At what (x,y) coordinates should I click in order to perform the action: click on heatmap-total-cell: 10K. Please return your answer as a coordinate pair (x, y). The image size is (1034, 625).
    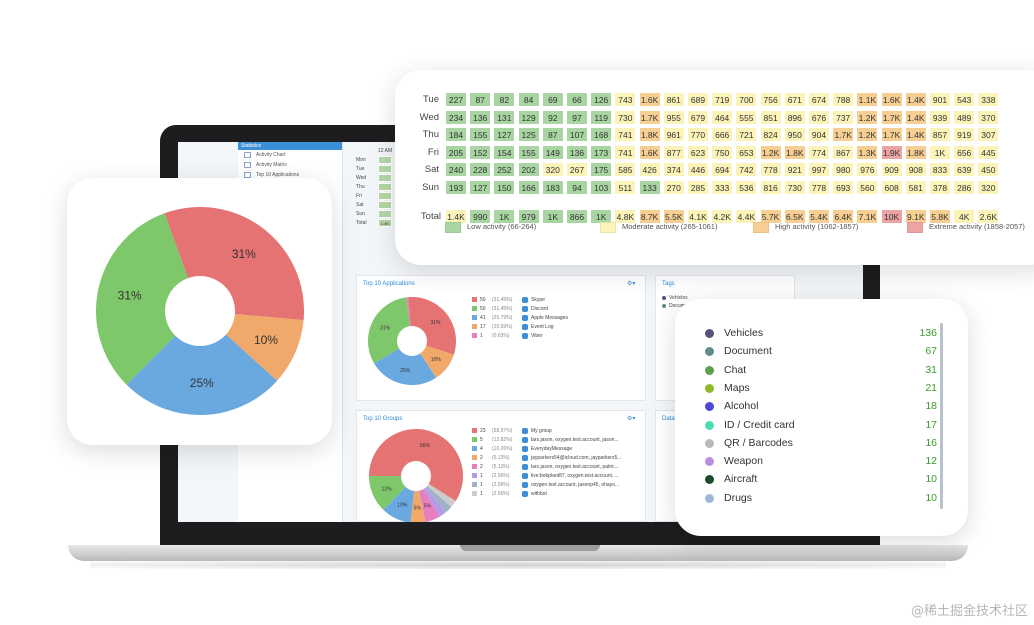
    Looking at the image, I should click on (891, 216).